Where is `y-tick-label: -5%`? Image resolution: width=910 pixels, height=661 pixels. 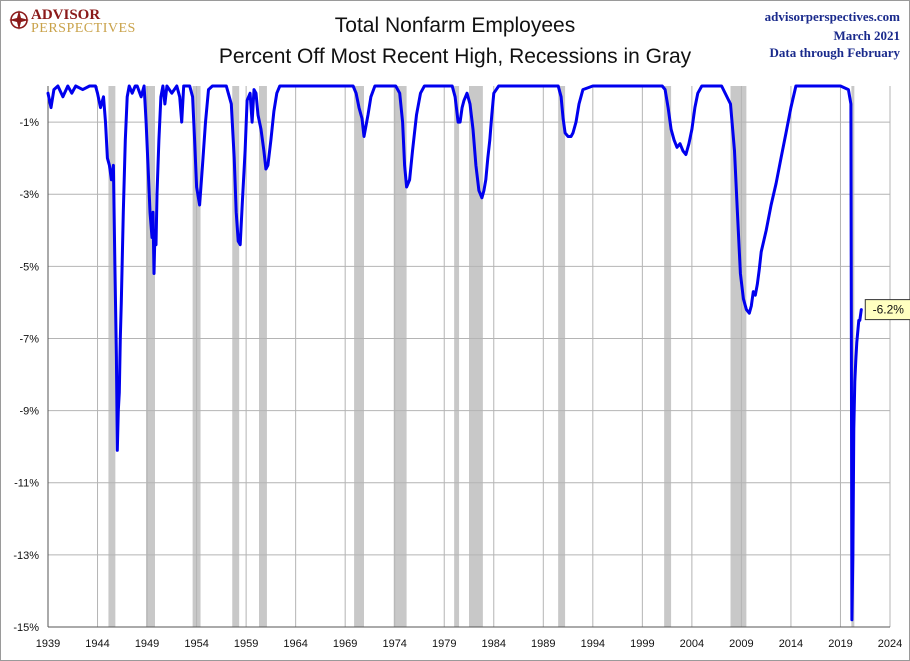 y-tick-label: -5% is located at coordinates (29, 267).